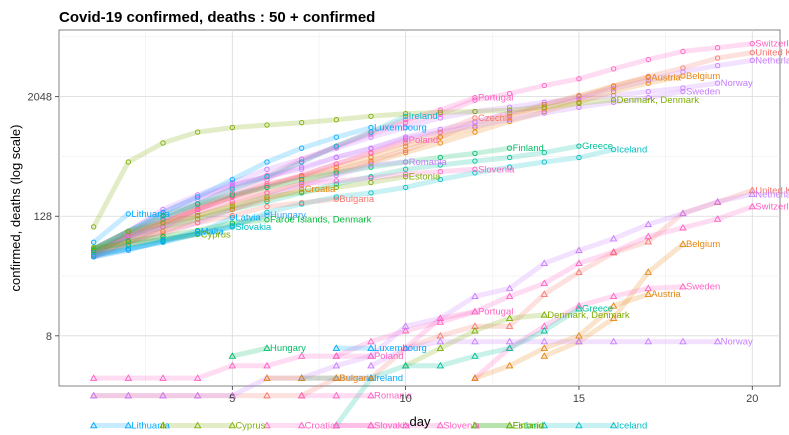 This screenshot has height=435, width=789. I want to click on series-label-deaths-denmark-denmark: Denmark, Denmark, so click(588, 315).